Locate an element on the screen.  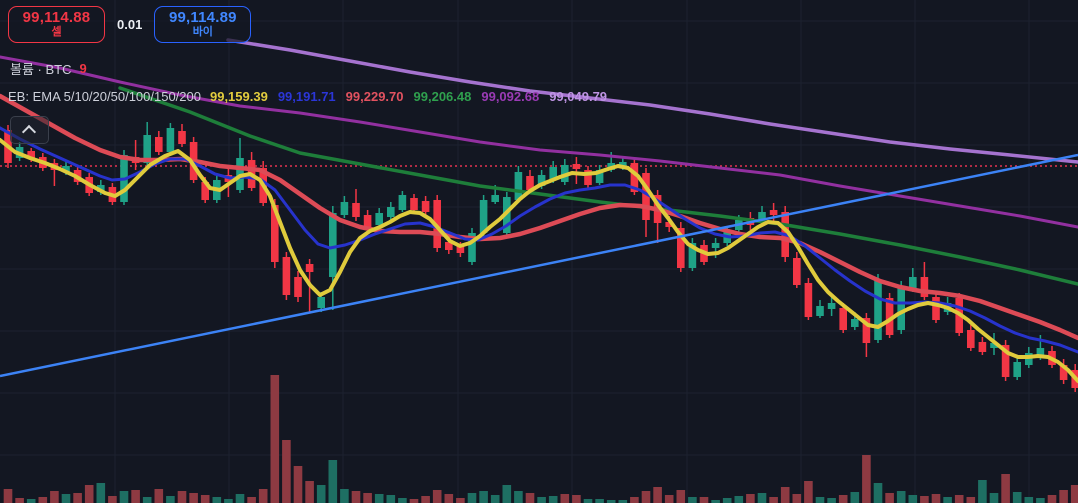
spread-value: 0.01 is located at coordinates (130, 24).